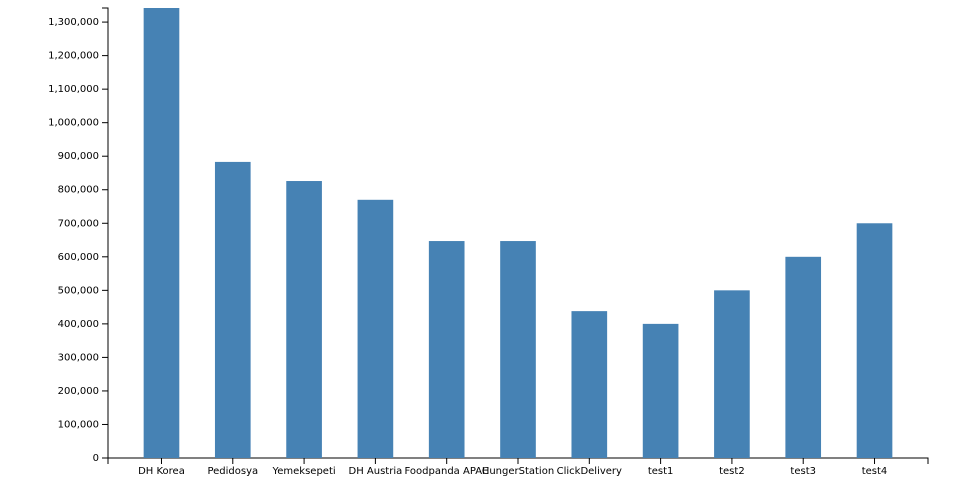  I want to click on x-tick-label: DH Austria, so click(376, 471).